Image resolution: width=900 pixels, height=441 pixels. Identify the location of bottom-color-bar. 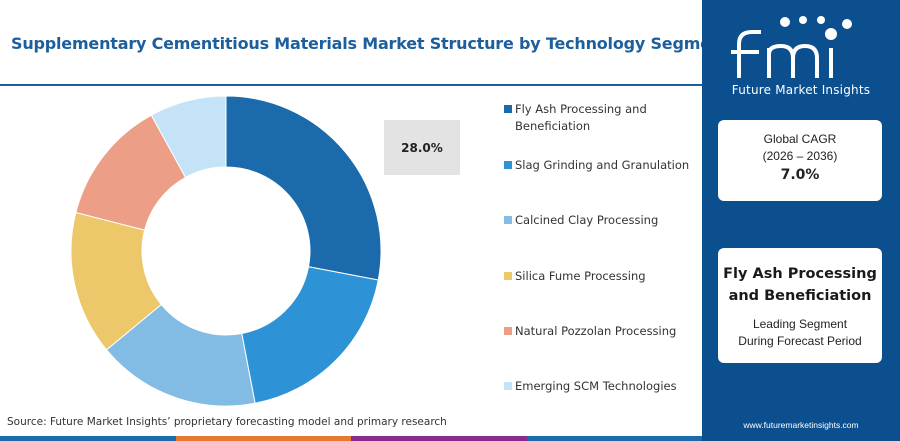
(351, 438).